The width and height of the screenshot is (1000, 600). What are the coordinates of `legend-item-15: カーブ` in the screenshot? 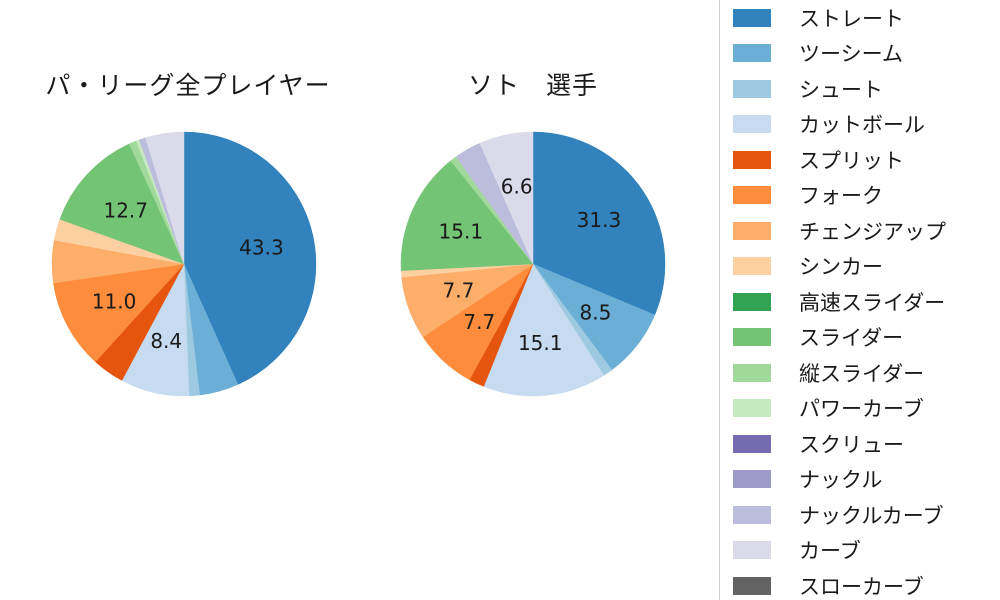 It's located at (866, 551).